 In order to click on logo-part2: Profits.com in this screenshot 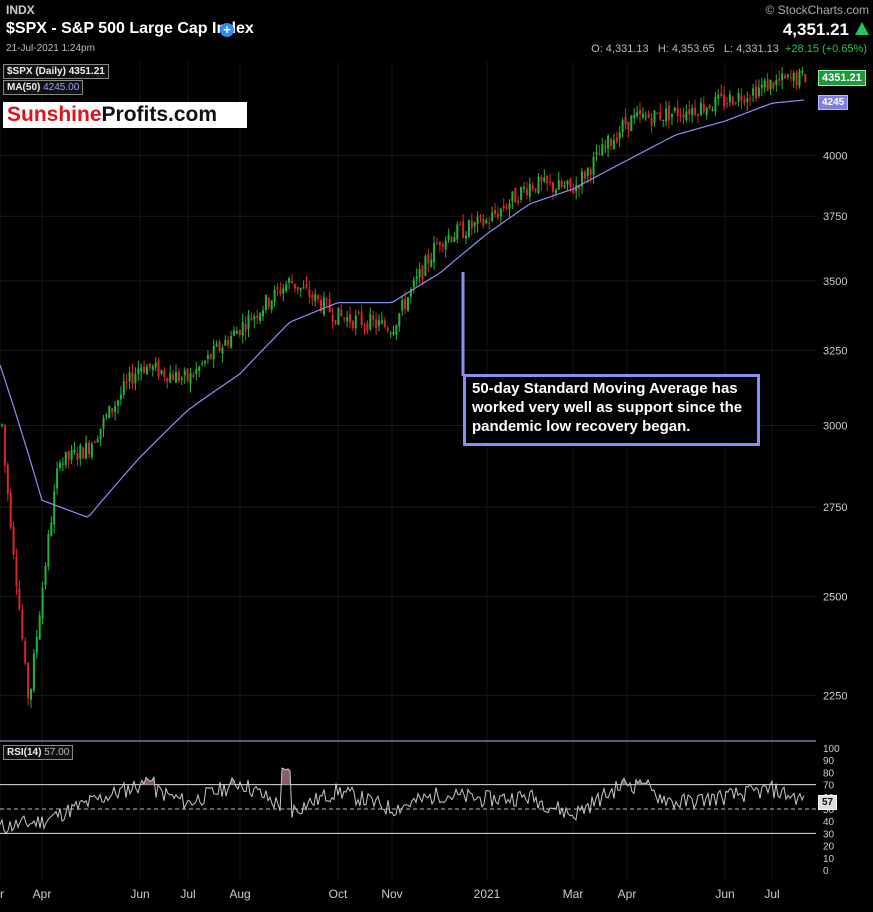, I will do `click(159, 114)`.